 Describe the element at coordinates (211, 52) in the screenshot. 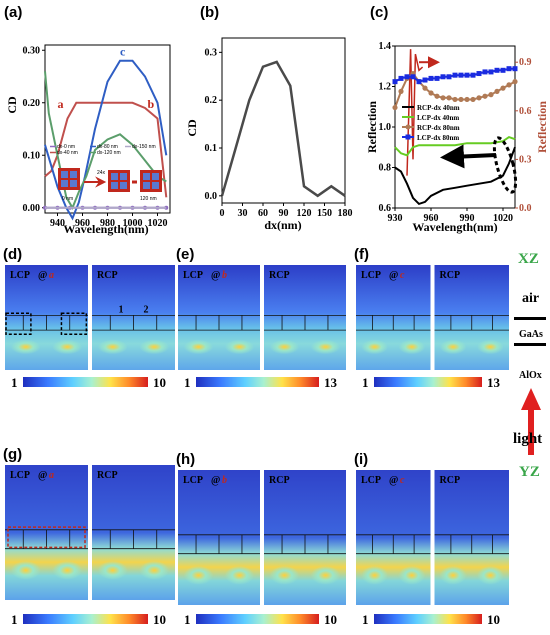

I see `ytick-label-b: 0.3` at that location.